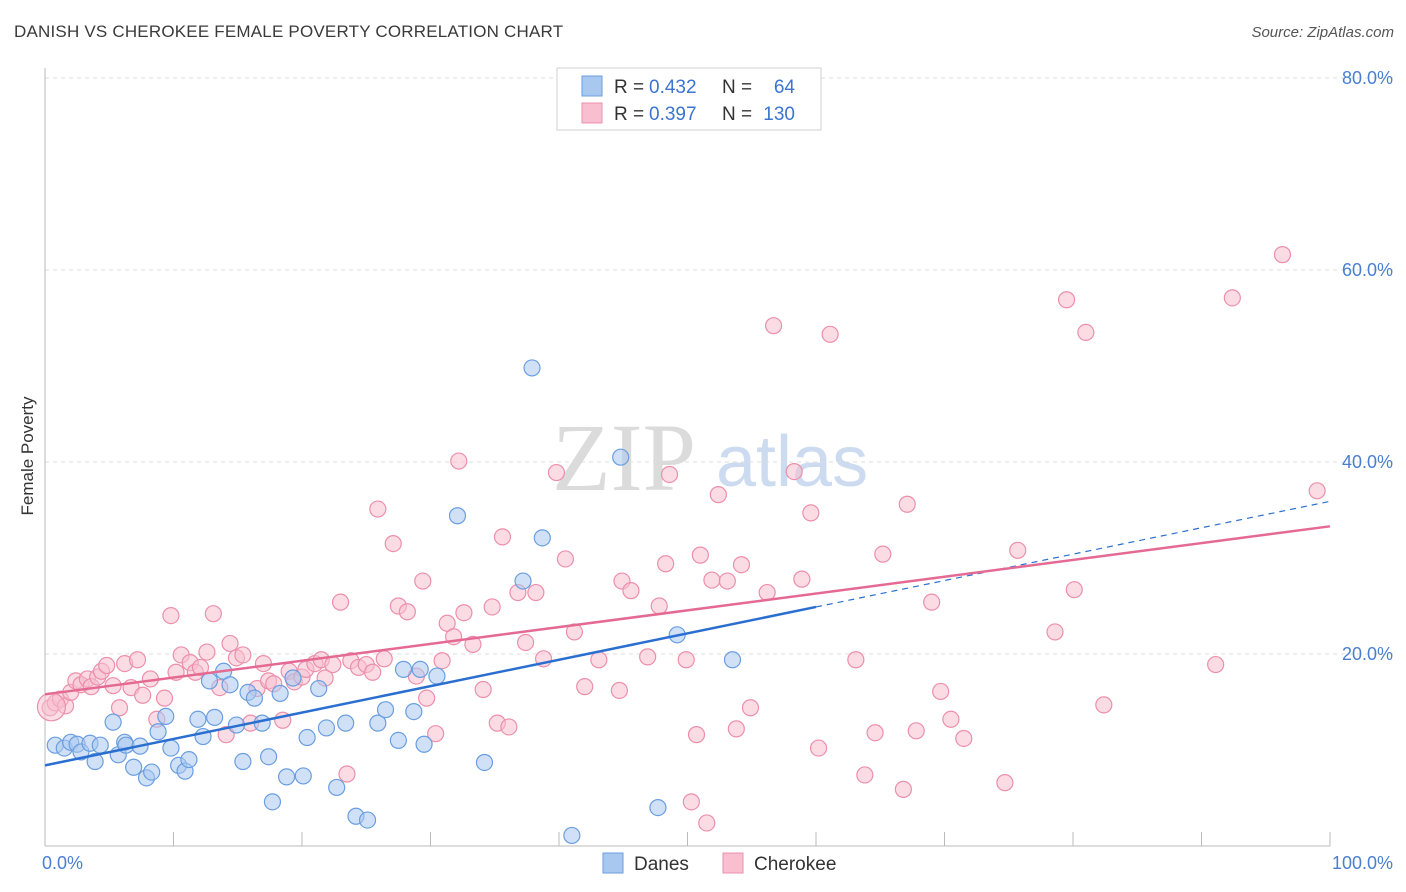 The width and height of the screenshot is (1406, 892). What do you see at coordinates (733, 863) in the screenshot?
I see `bottom-legend-swatch-cherokee` at bounding box center [733, 863].